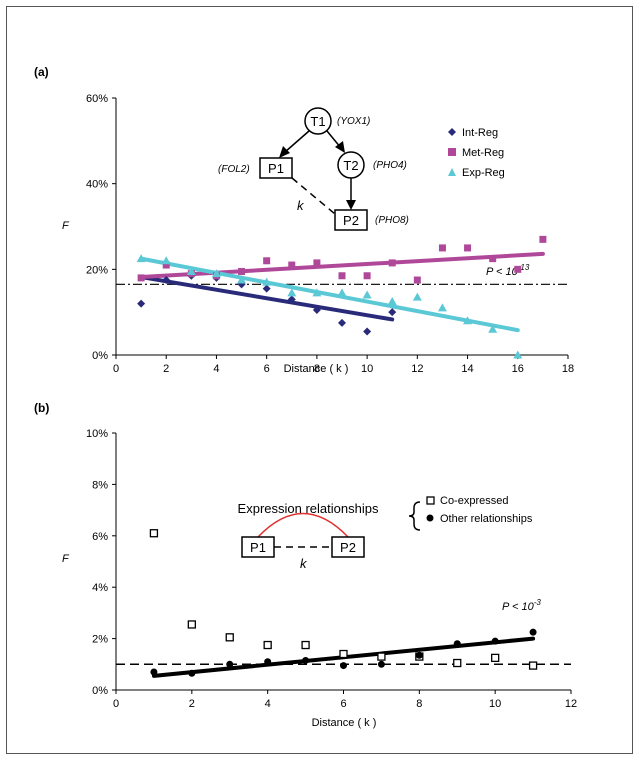 Image resolution: width=640 pixels, height=761 pixels. Describe the element at coordinates (304, 563) in the screenshot. I see `inset-b-k-label: k` at that location.